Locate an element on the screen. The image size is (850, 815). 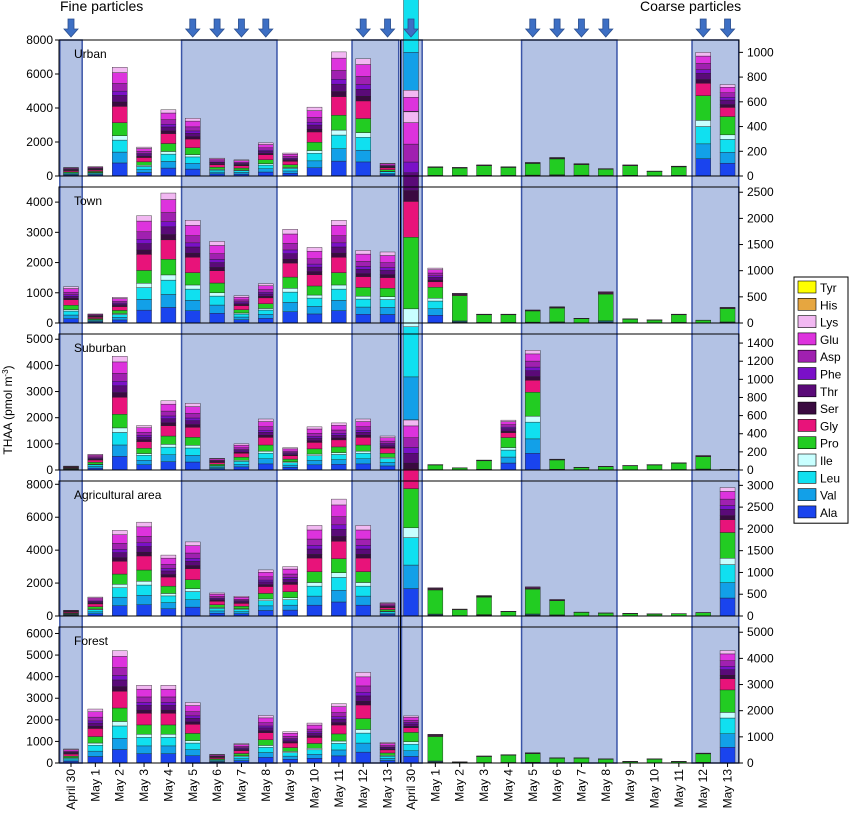
left-y-tick-label: 8000 is located at coordinates (39, 40).